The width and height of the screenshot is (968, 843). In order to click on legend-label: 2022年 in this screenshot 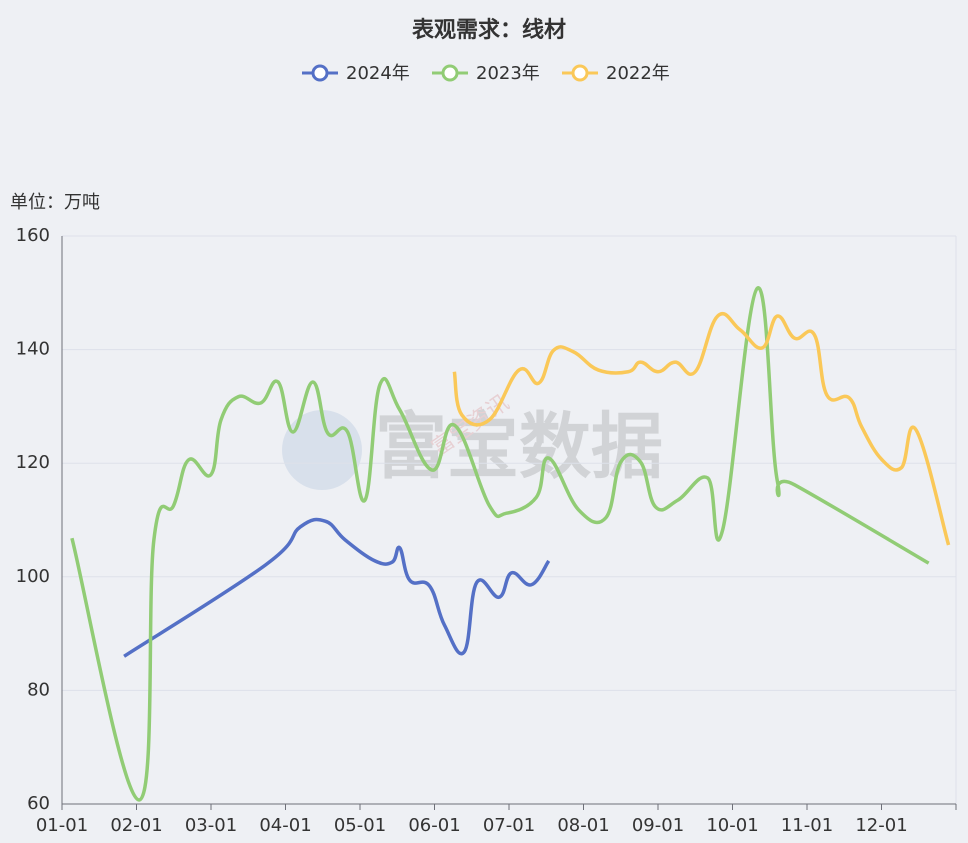, I will do `click(638, 73)`.